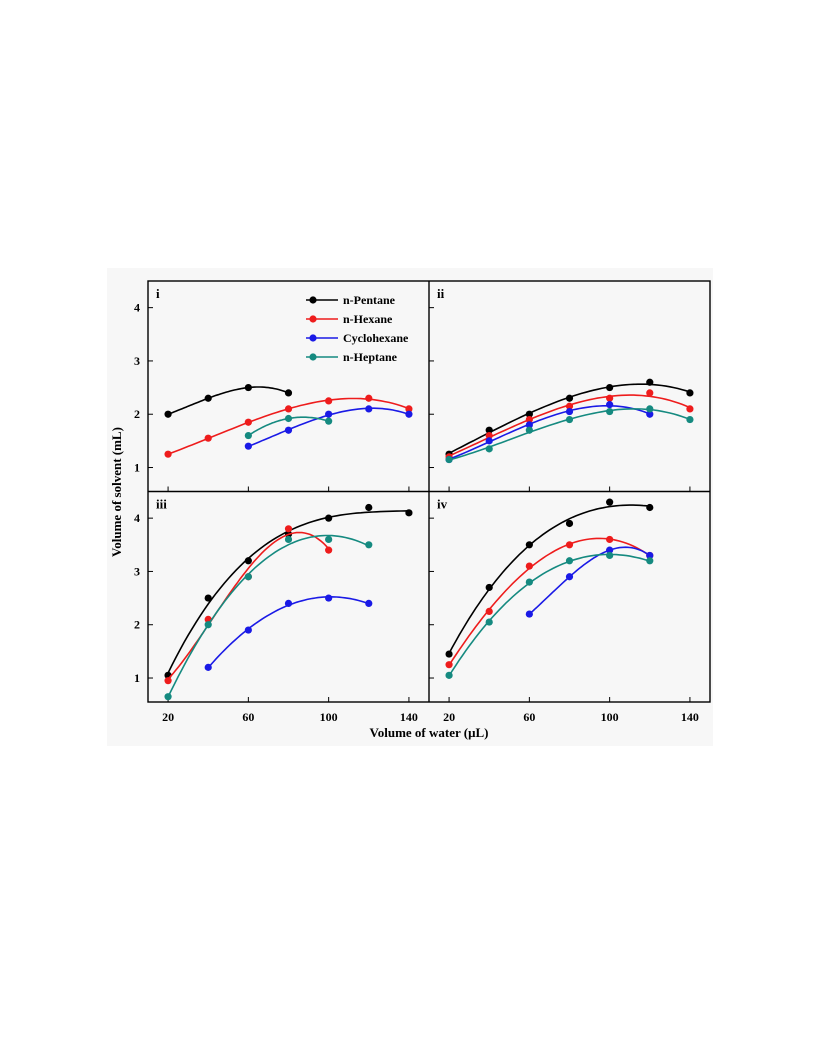 The height and width of the screenshot is (1056, 816). I want to click on x-axis-title: Volume of water (μL), so click(429, 732).